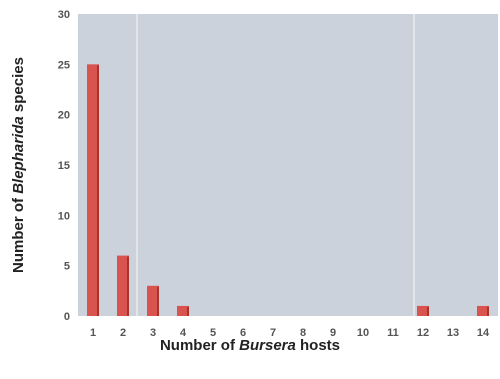 This screenshot has height=379, width=500. Describe the element at coordinates (483, 333) in the screenshot. I see `x-tick-14: 14` at that location.